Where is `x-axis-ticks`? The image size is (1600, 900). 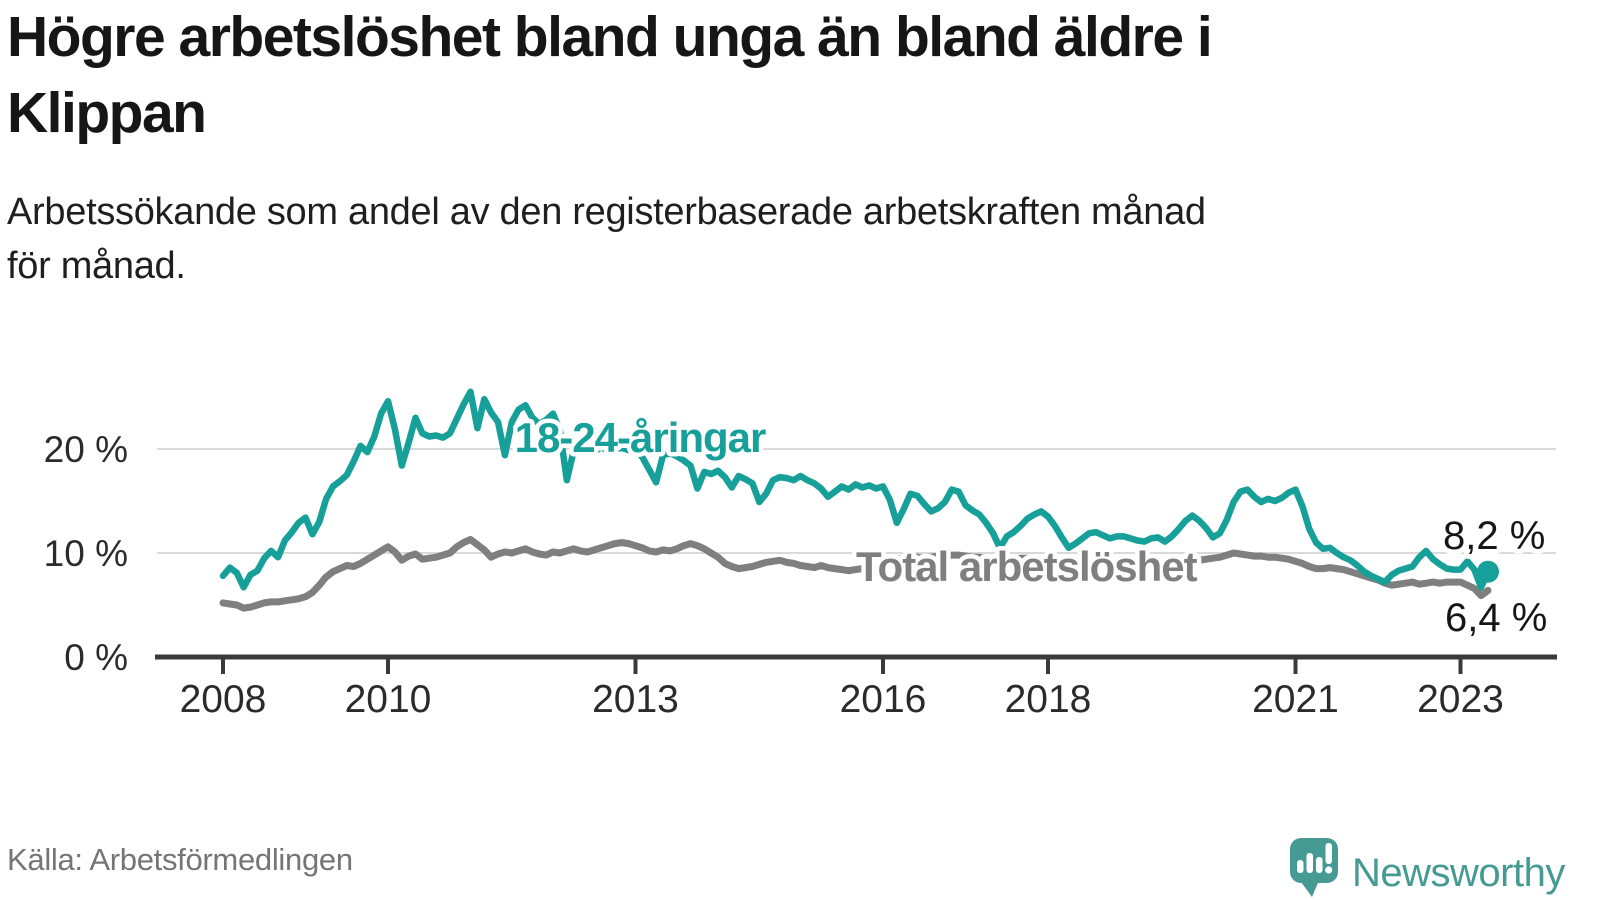
x-axis-ticks is located at coordinates (842, 665).